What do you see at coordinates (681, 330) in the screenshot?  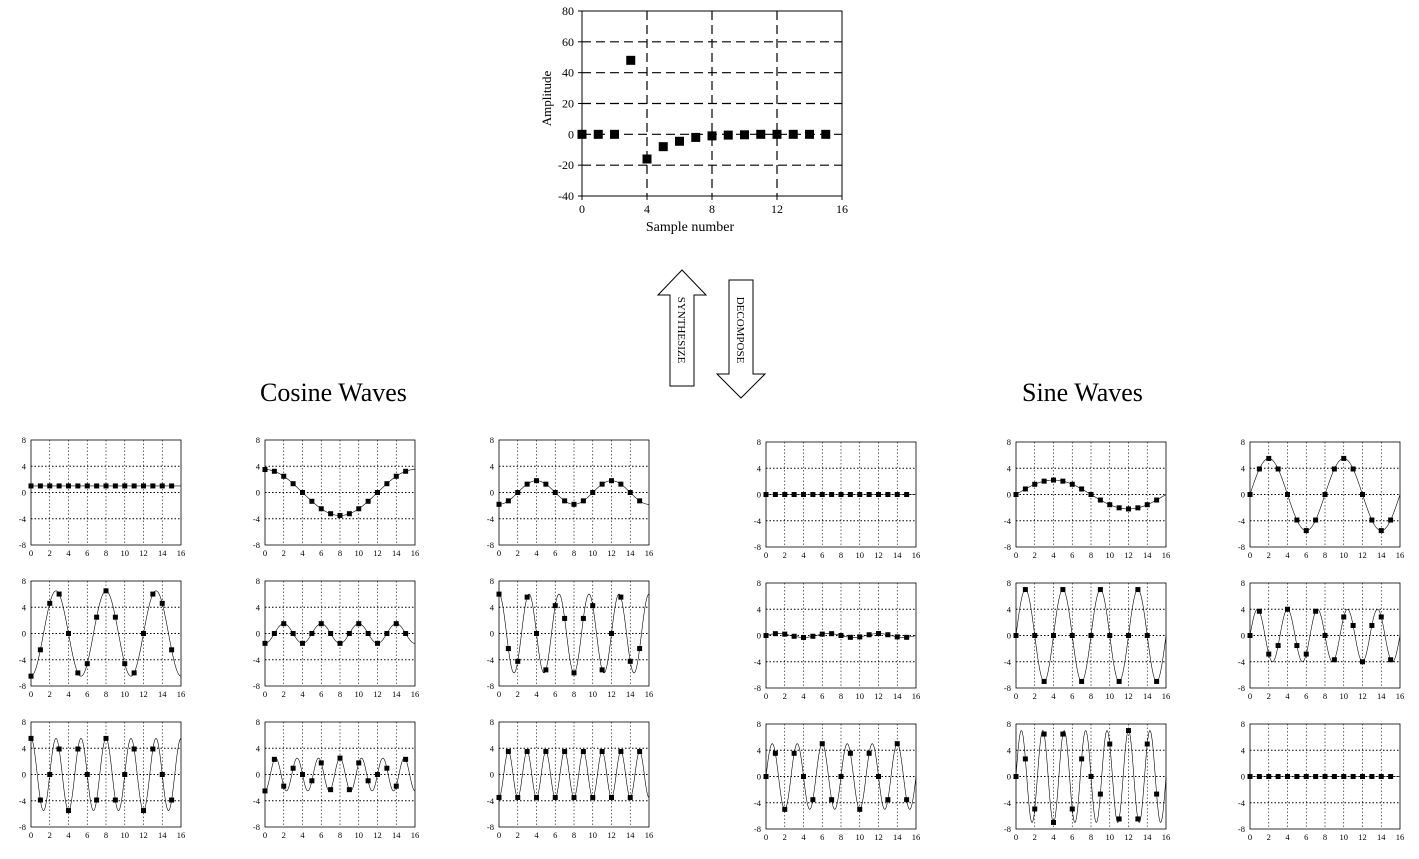 I see `synthesize-label: SYNTHESIZE` at bounding box center [681, 330].